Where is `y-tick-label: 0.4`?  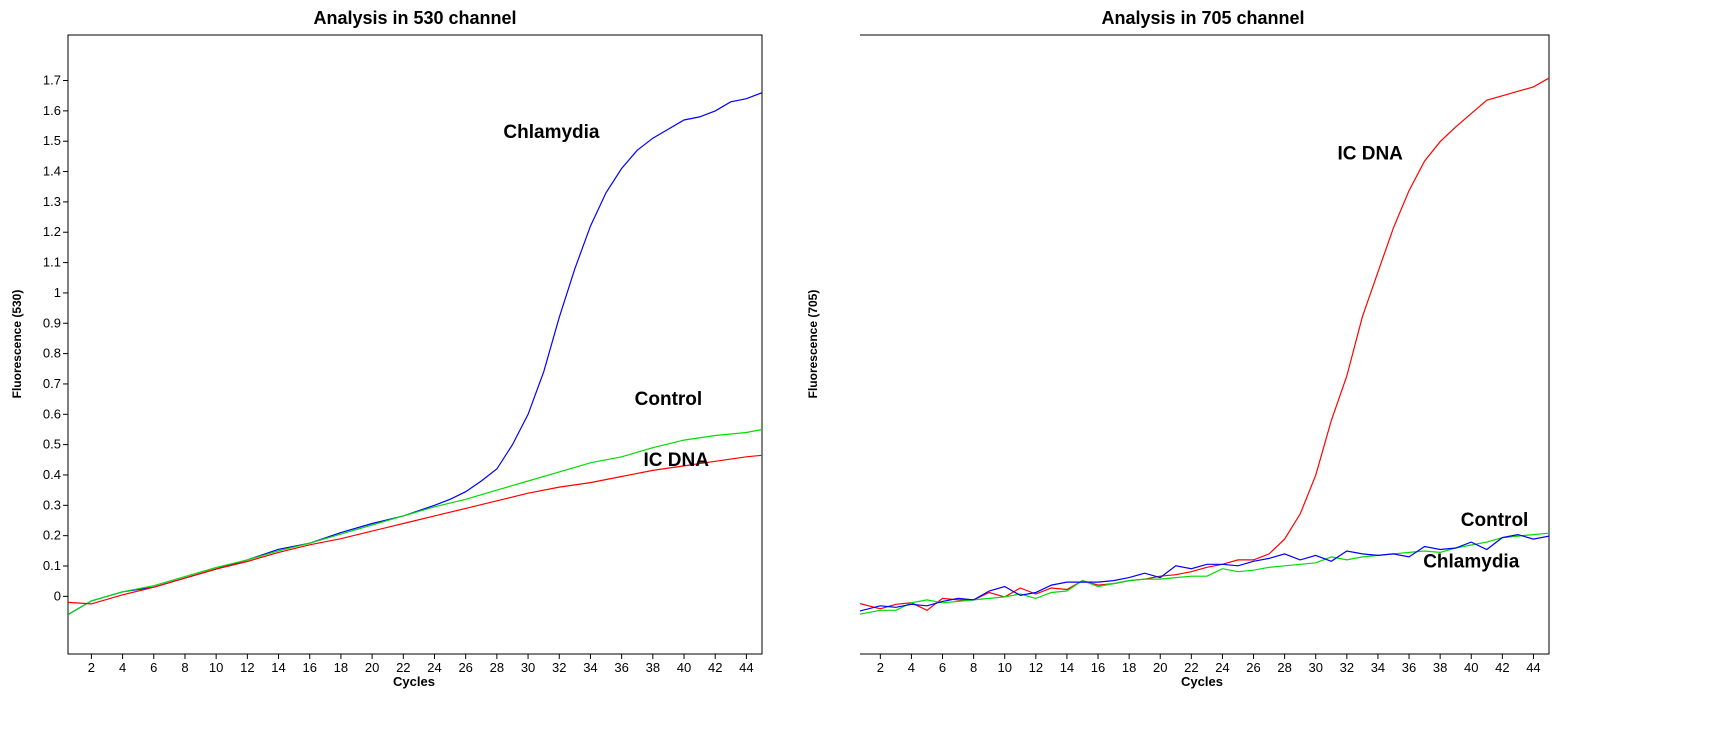 y-tick-label: 0.4 is located at coordinates (52, 474).